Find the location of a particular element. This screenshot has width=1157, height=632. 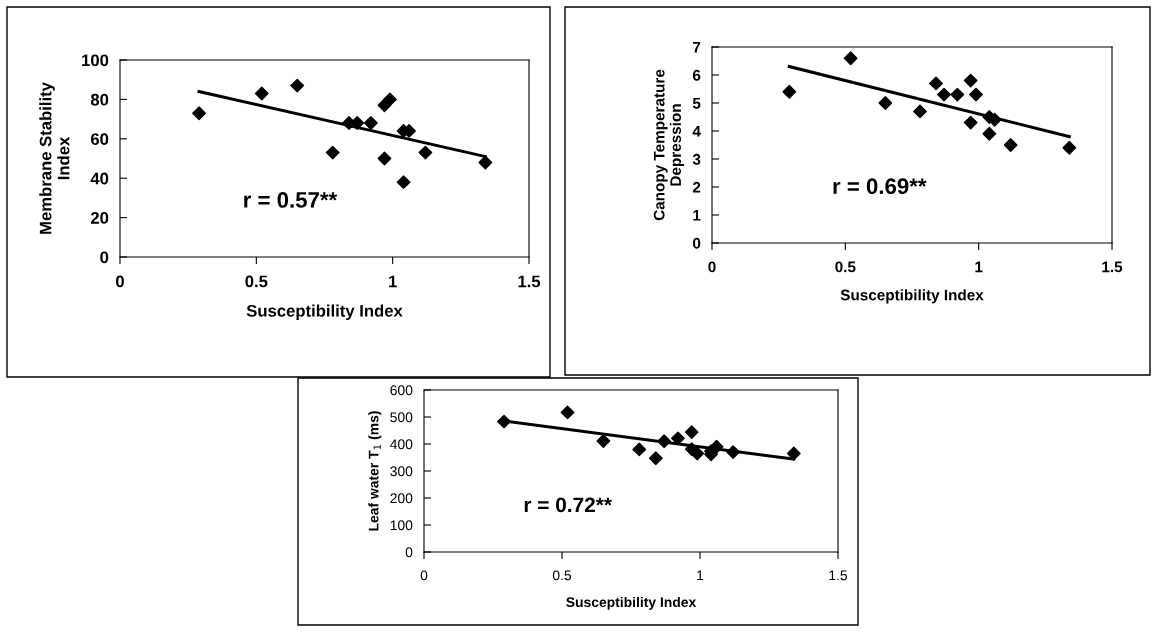

y-tick-label: 40 is located at coordinates (99, 178).